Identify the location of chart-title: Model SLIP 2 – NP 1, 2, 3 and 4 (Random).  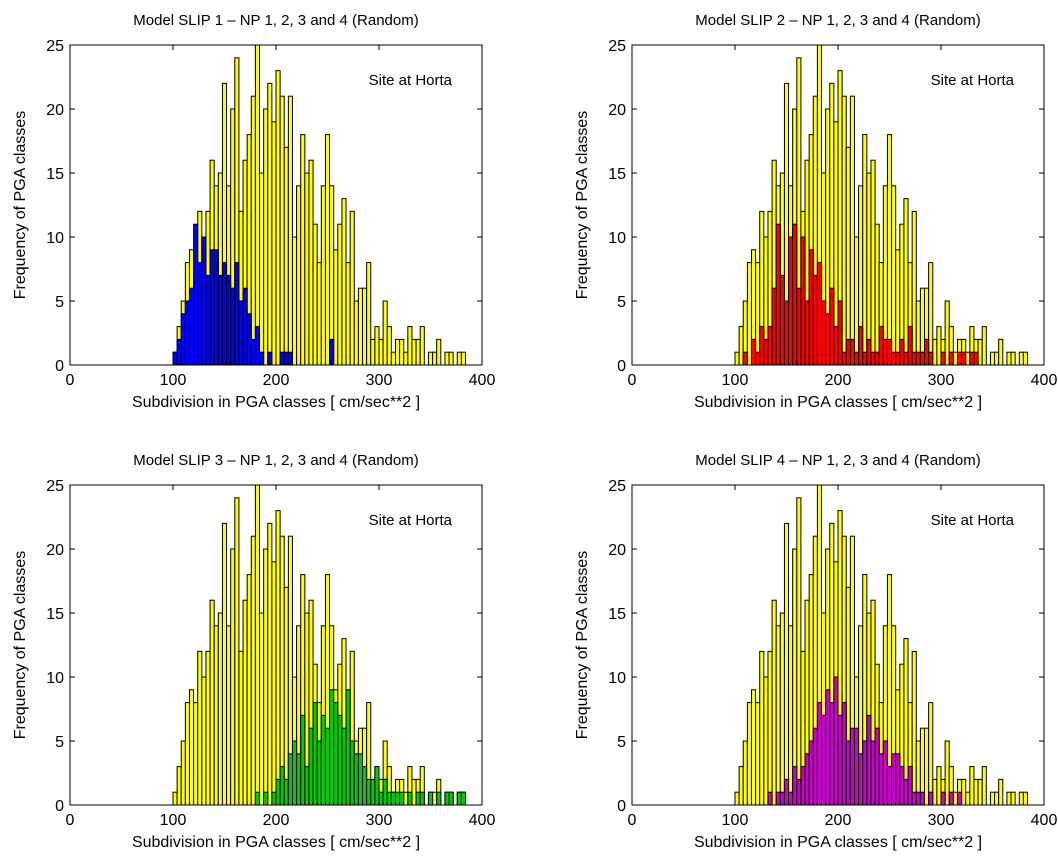
(837, 20).